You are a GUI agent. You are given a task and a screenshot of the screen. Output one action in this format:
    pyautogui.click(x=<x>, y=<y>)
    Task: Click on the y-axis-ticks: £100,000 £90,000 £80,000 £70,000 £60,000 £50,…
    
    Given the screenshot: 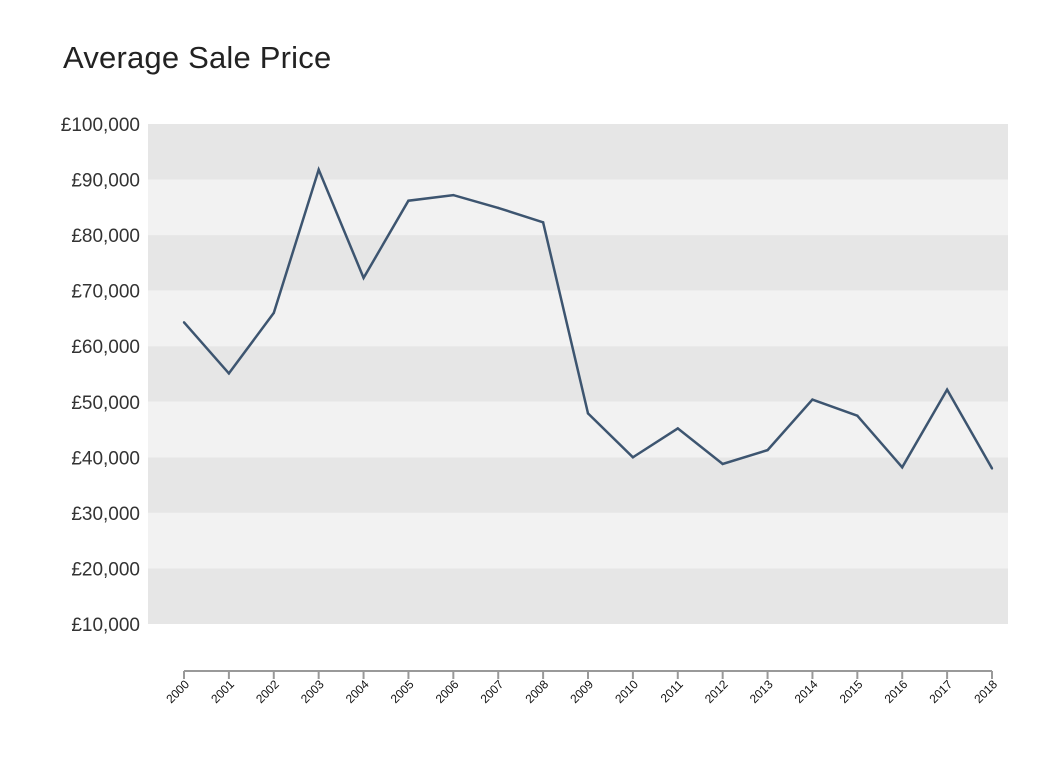 What is the action you would take?
    pyautogui.click(x=100, y=375)
    